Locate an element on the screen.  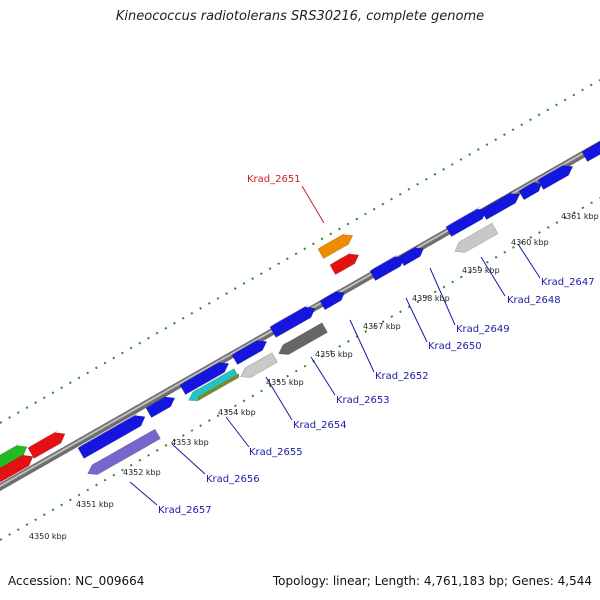
gene-grey is located at coordinates (303, 338).